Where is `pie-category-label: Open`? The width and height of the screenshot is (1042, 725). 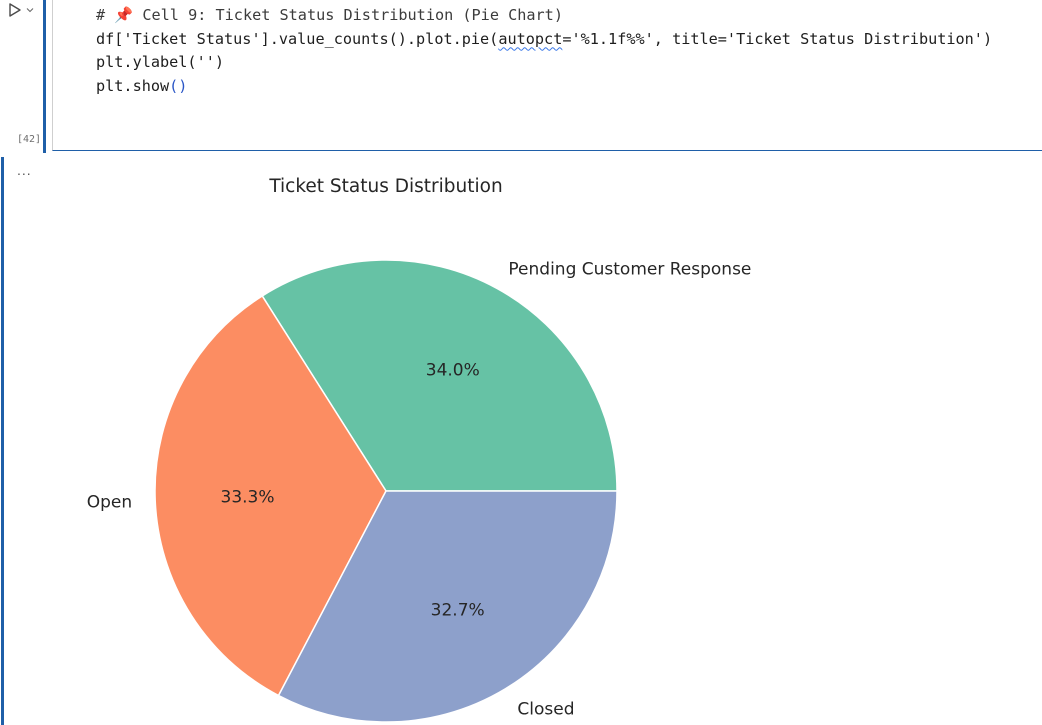 pie-category-label: Open is located at coordinates (109, 502).